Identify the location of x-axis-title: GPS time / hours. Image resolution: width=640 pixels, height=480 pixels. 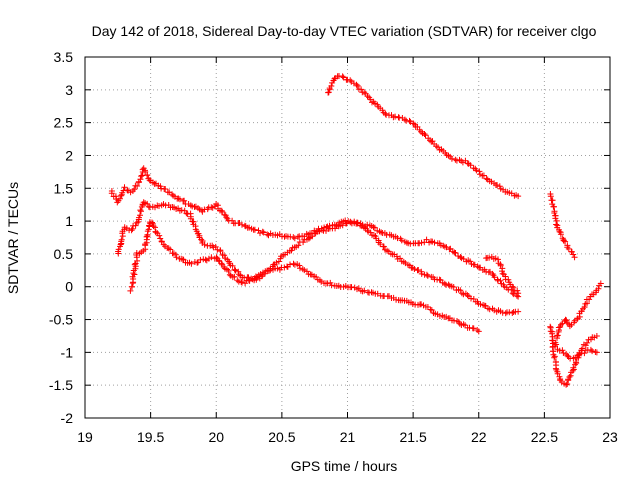
(344, 466).